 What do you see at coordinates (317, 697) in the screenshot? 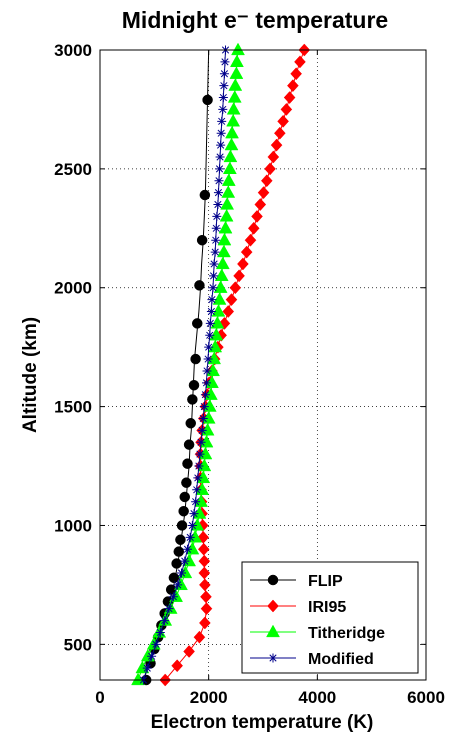
I see `x-tick-label: 4000` at bounding box center [317, 697].